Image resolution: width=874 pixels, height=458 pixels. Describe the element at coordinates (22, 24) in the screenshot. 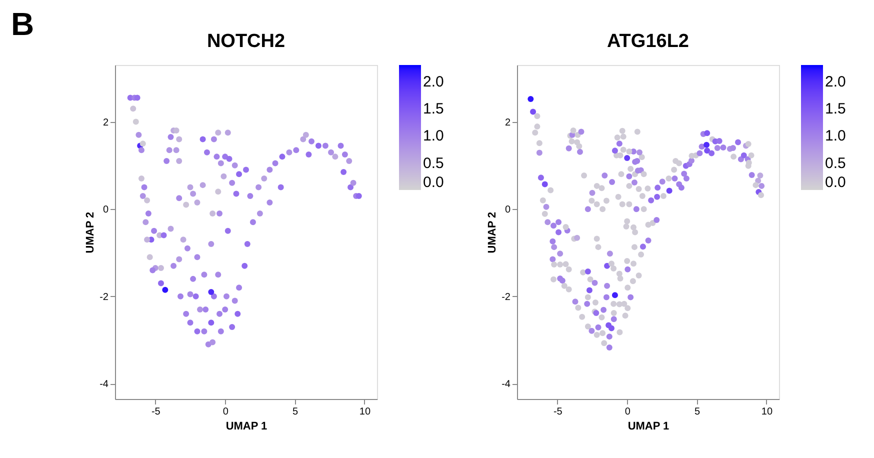

I see `text: B` at that location.